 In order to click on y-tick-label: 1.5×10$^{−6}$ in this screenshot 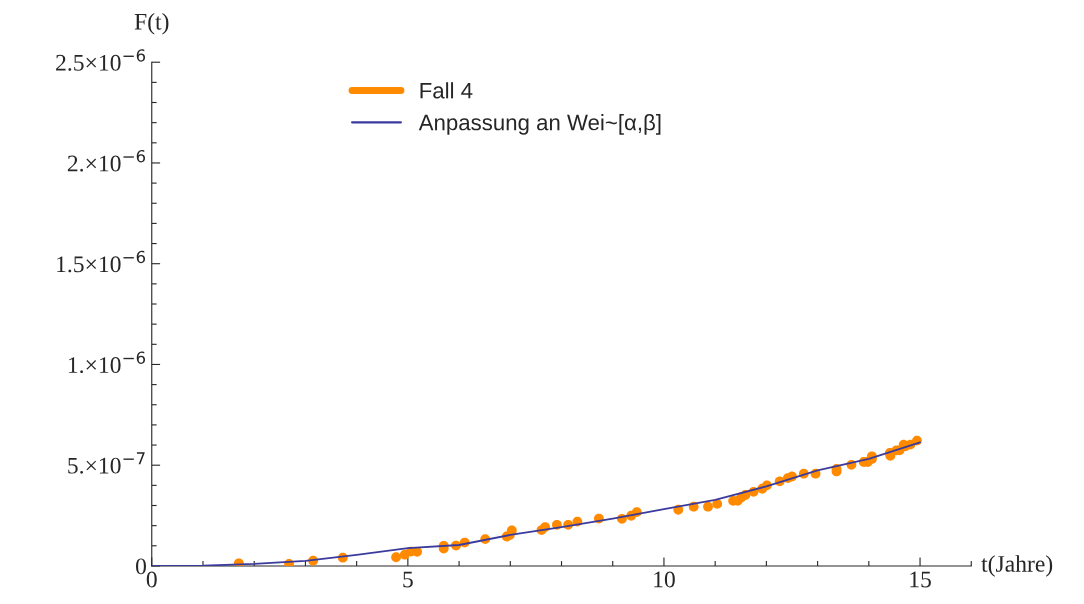, I will do `click(101, 261)`.